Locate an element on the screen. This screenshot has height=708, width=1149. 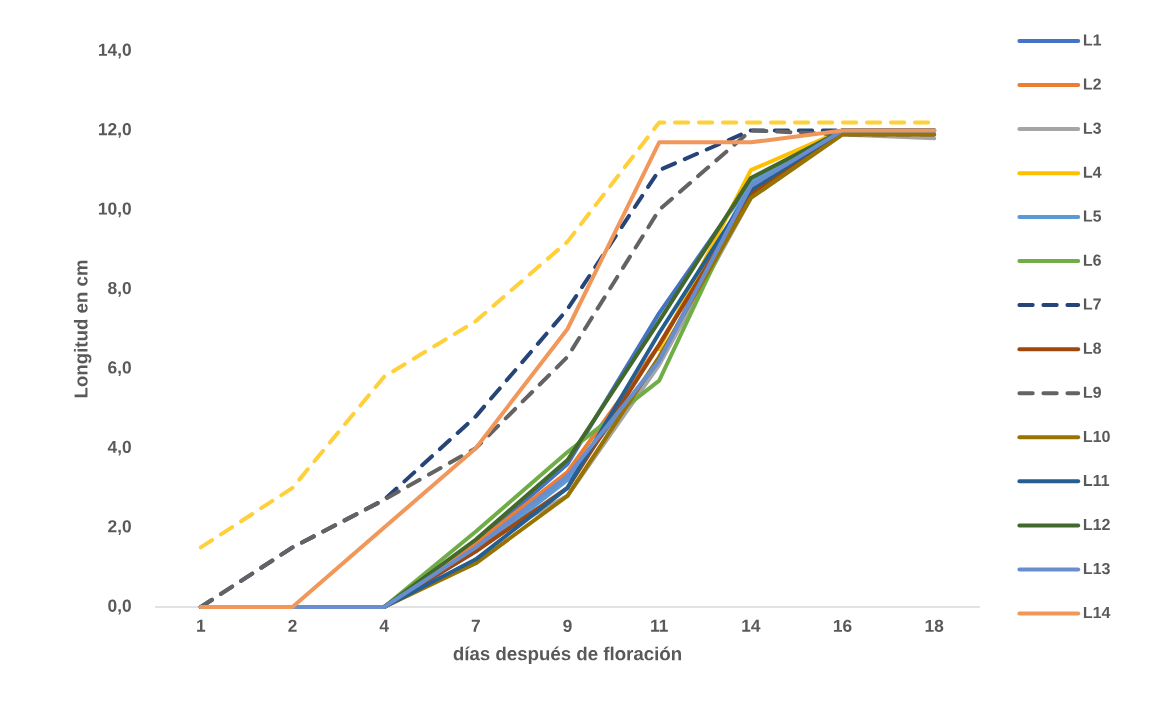
x-tick-label: 7 is located at coordinates (475, 625).